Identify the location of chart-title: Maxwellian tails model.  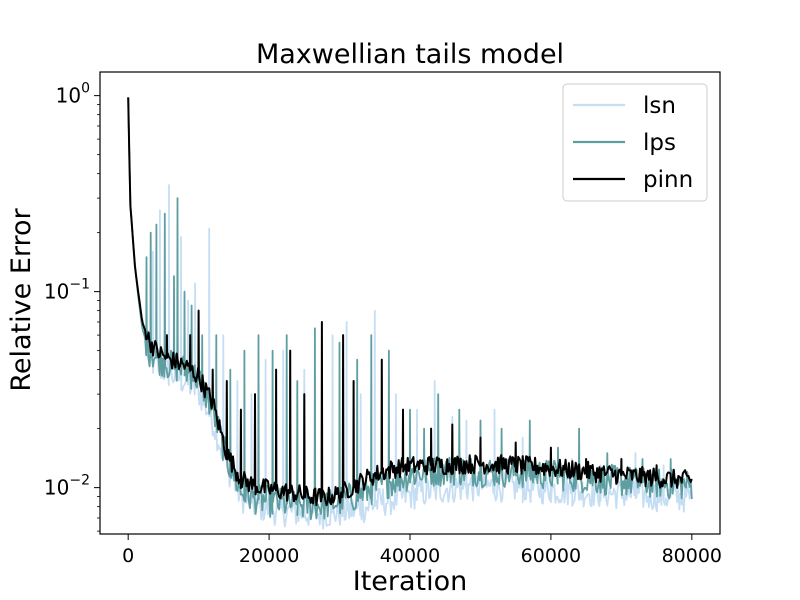
(410, 54).